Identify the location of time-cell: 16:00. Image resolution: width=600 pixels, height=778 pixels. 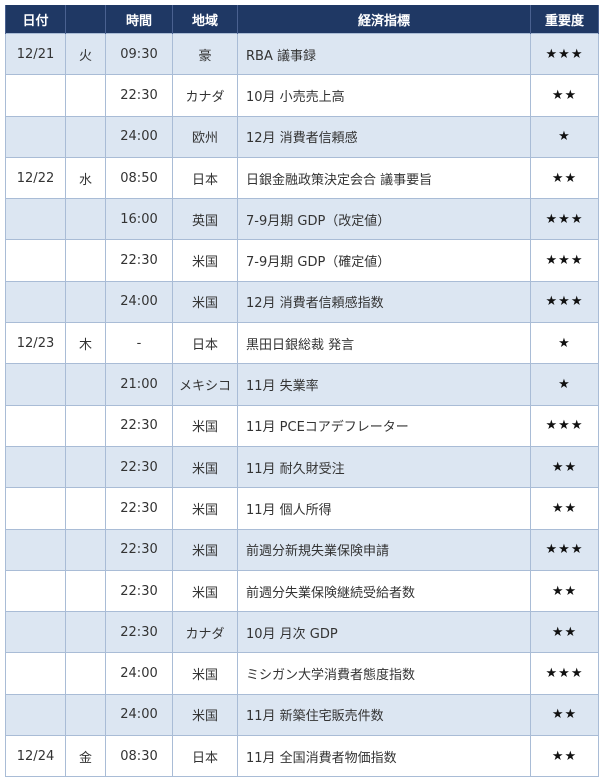
(139, 219).